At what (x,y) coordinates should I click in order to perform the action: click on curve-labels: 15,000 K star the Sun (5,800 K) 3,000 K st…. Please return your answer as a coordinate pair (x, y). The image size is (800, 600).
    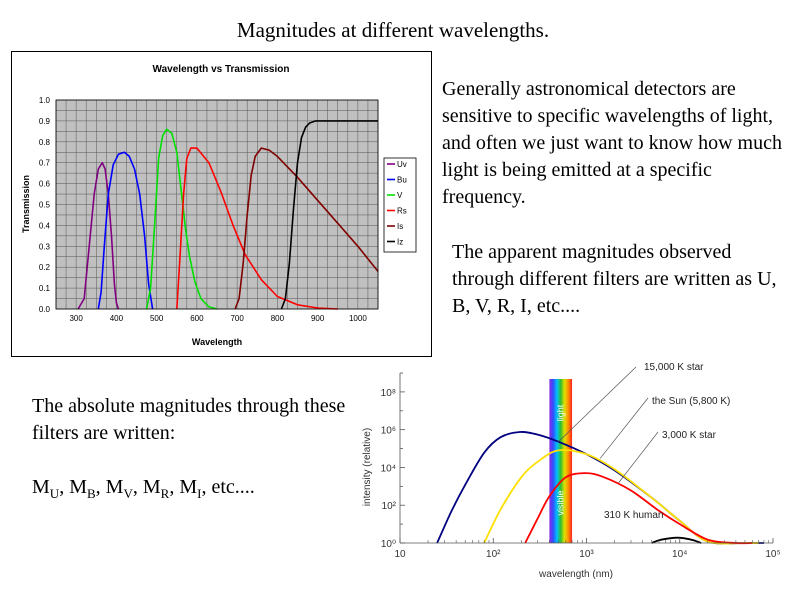
    Looking at the image, I should click on (644, 441).